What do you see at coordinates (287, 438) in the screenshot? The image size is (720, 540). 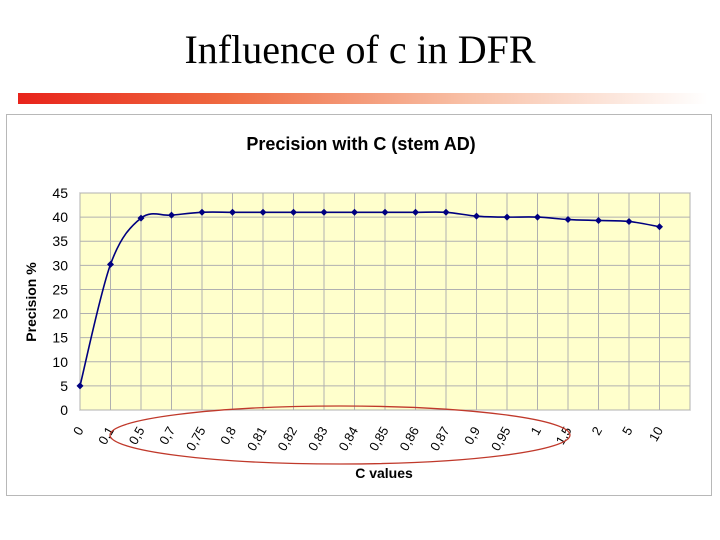 I see `x-tick-label: 0,82` at bounding box center [287, 438].